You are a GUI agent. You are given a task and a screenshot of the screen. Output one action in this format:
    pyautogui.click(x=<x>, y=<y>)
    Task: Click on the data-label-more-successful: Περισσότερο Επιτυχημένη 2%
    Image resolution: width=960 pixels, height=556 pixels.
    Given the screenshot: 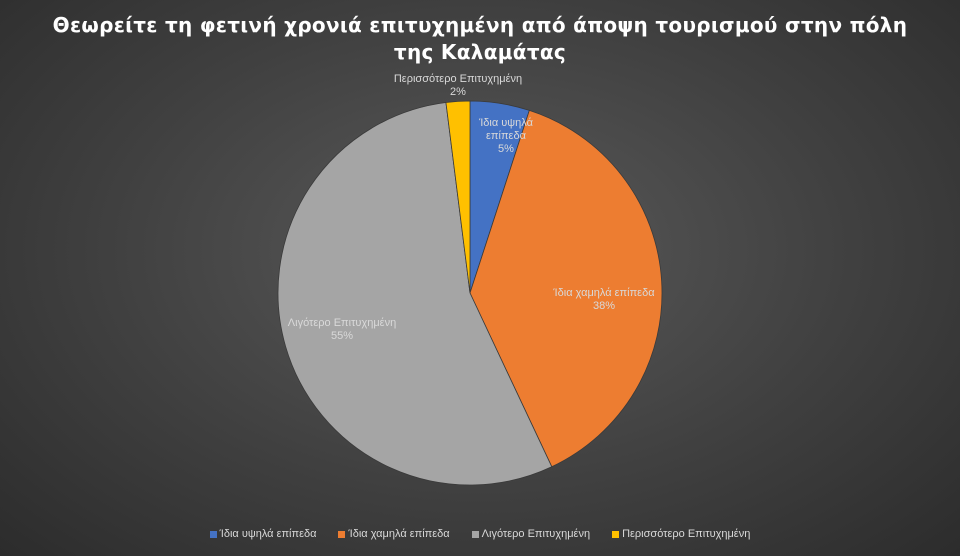 What is the action you would take?
    pyautogui.click(x=458, y=85)
    